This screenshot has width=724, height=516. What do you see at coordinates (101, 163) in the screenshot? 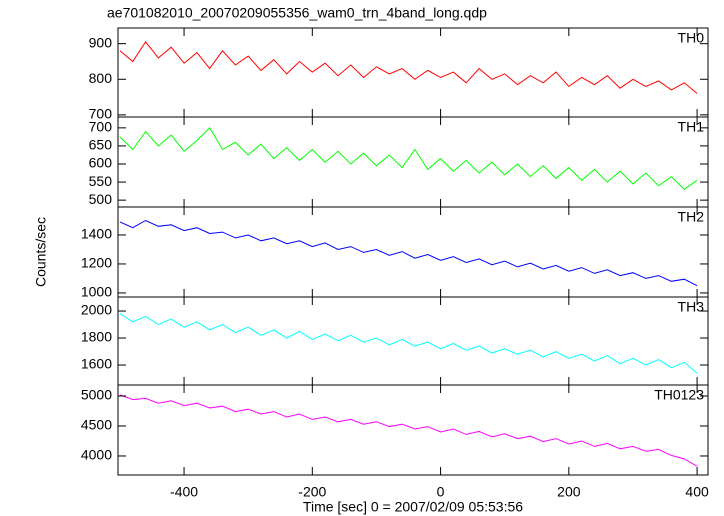
I see `y-tick-label: 600` at bounding box center [101, 163].